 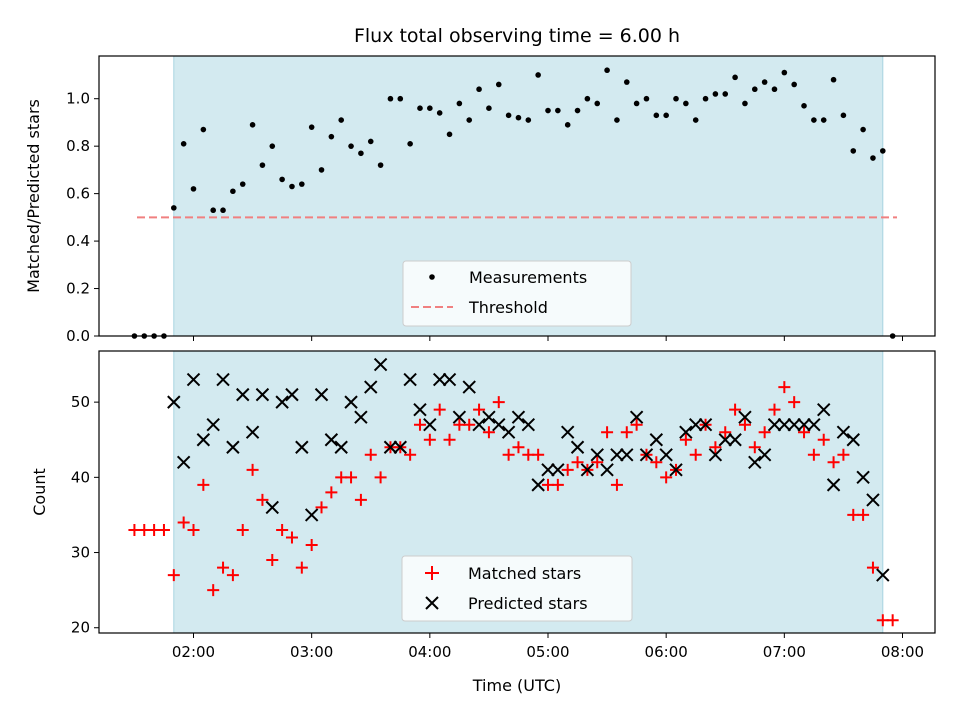 What do you see at coordinates (517, 293) in the screenshot?
I see `top-legend: Measurements Threshold` at bounding box center [517, 293].